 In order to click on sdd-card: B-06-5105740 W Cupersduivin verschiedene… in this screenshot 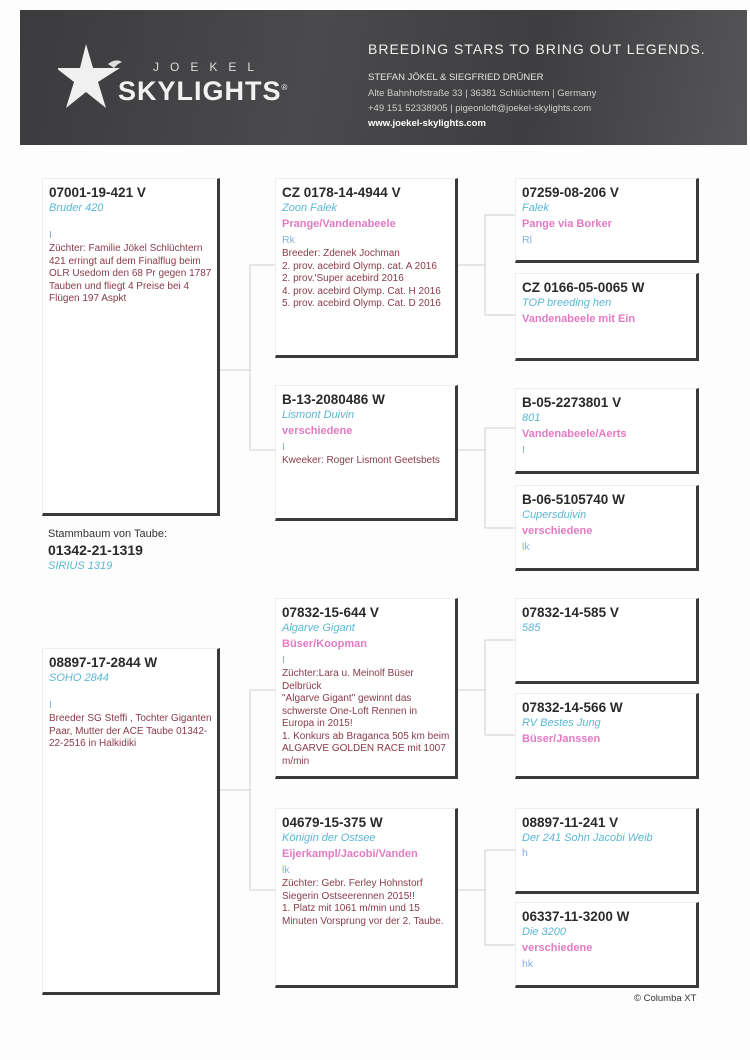, I will do `click(607, 528)`.